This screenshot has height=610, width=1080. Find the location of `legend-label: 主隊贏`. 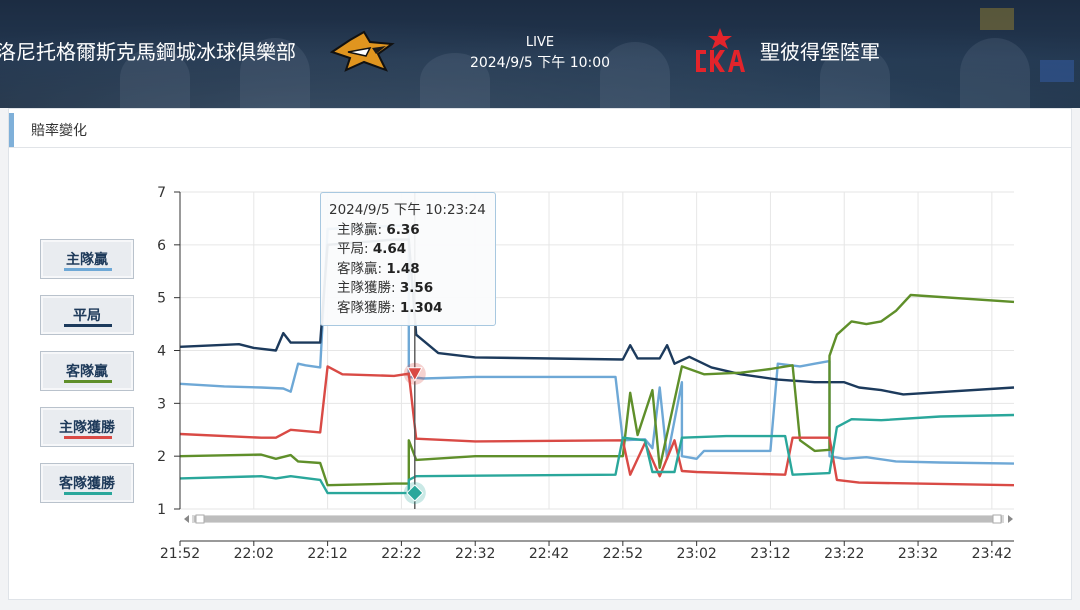

legend-label: 主隊贏 is located at coordinates (87, 260).